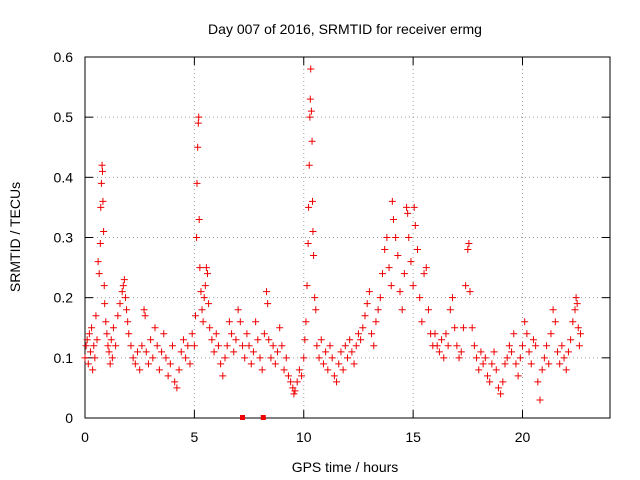  Describe the element at coordinates (253, 417) in the screenshot. I see `baseline-markers` at that location.